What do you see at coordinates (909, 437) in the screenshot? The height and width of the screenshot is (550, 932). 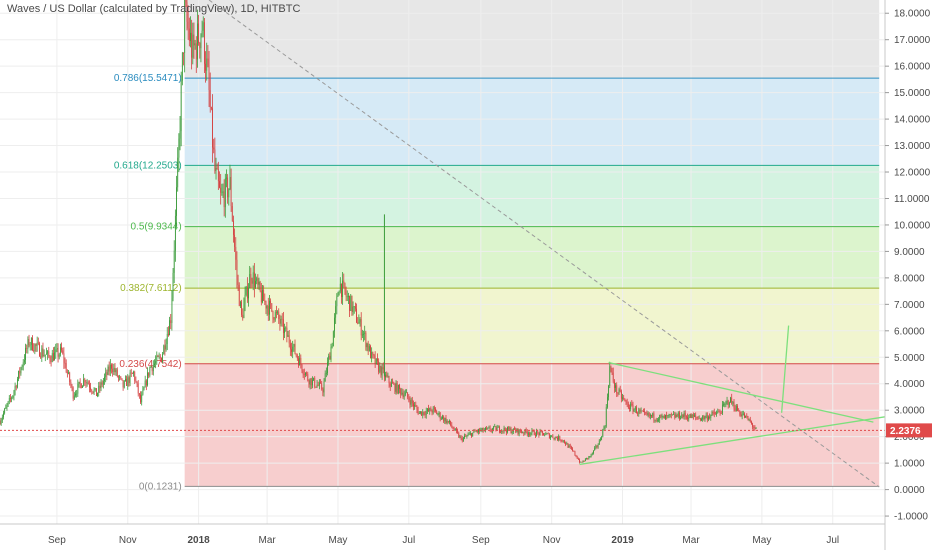 I see `price-tick-label: 2.0000` at bounding box center [909, 437].